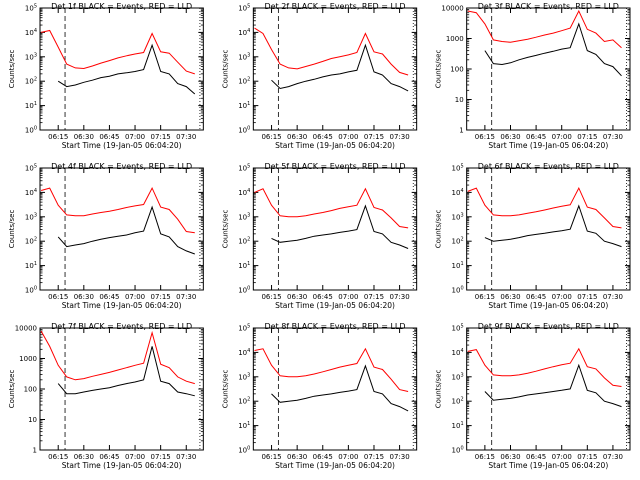 Image resolution: width=640 pixels, height=480 pixels. Describe the element at coordinates (458, 376) in the screenshot. I see `y-tick-label: 10³` at that location.